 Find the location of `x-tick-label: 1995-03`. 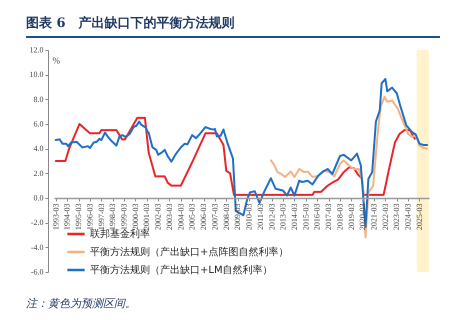

x-tick-label: 1995-03 is located at coordinates (79, 217).